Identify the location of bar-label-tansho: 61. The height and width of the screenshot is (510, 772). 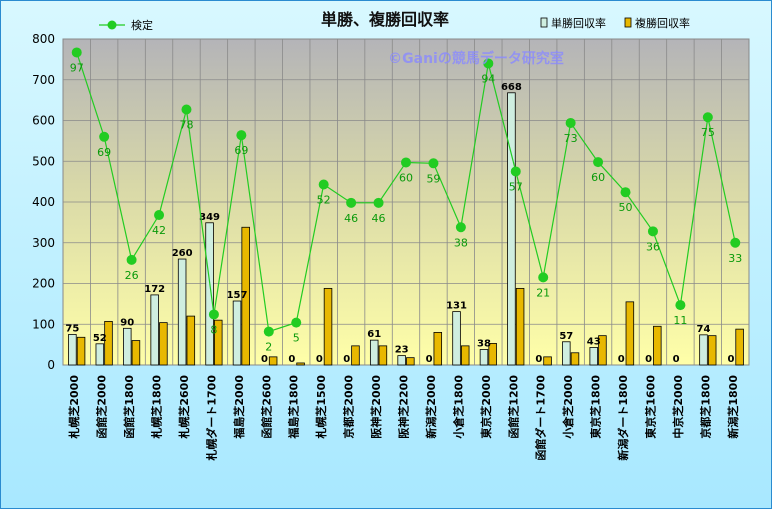
(374, 334).